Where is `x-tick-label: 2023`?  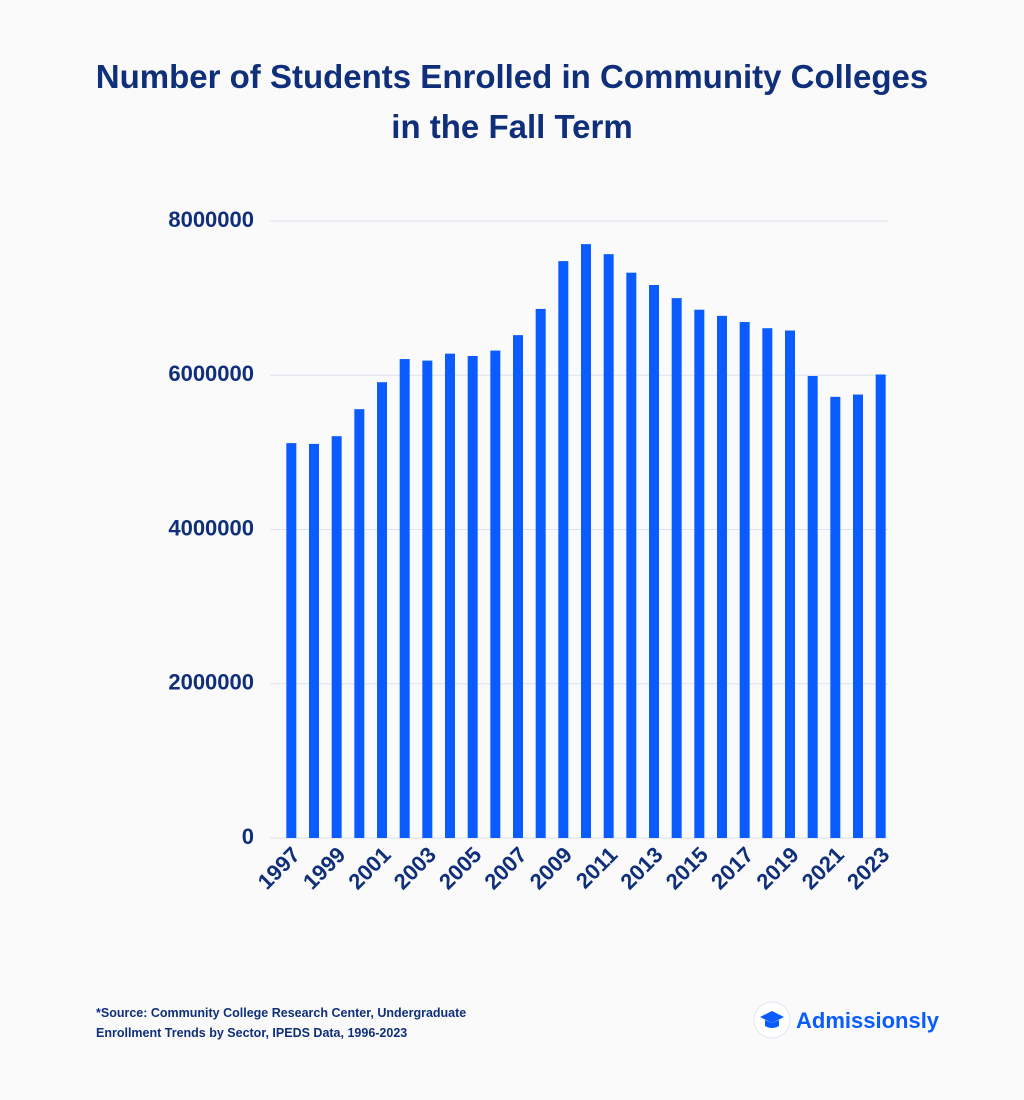 x-tick-label: 2023 is located at coordinates (868, 868).